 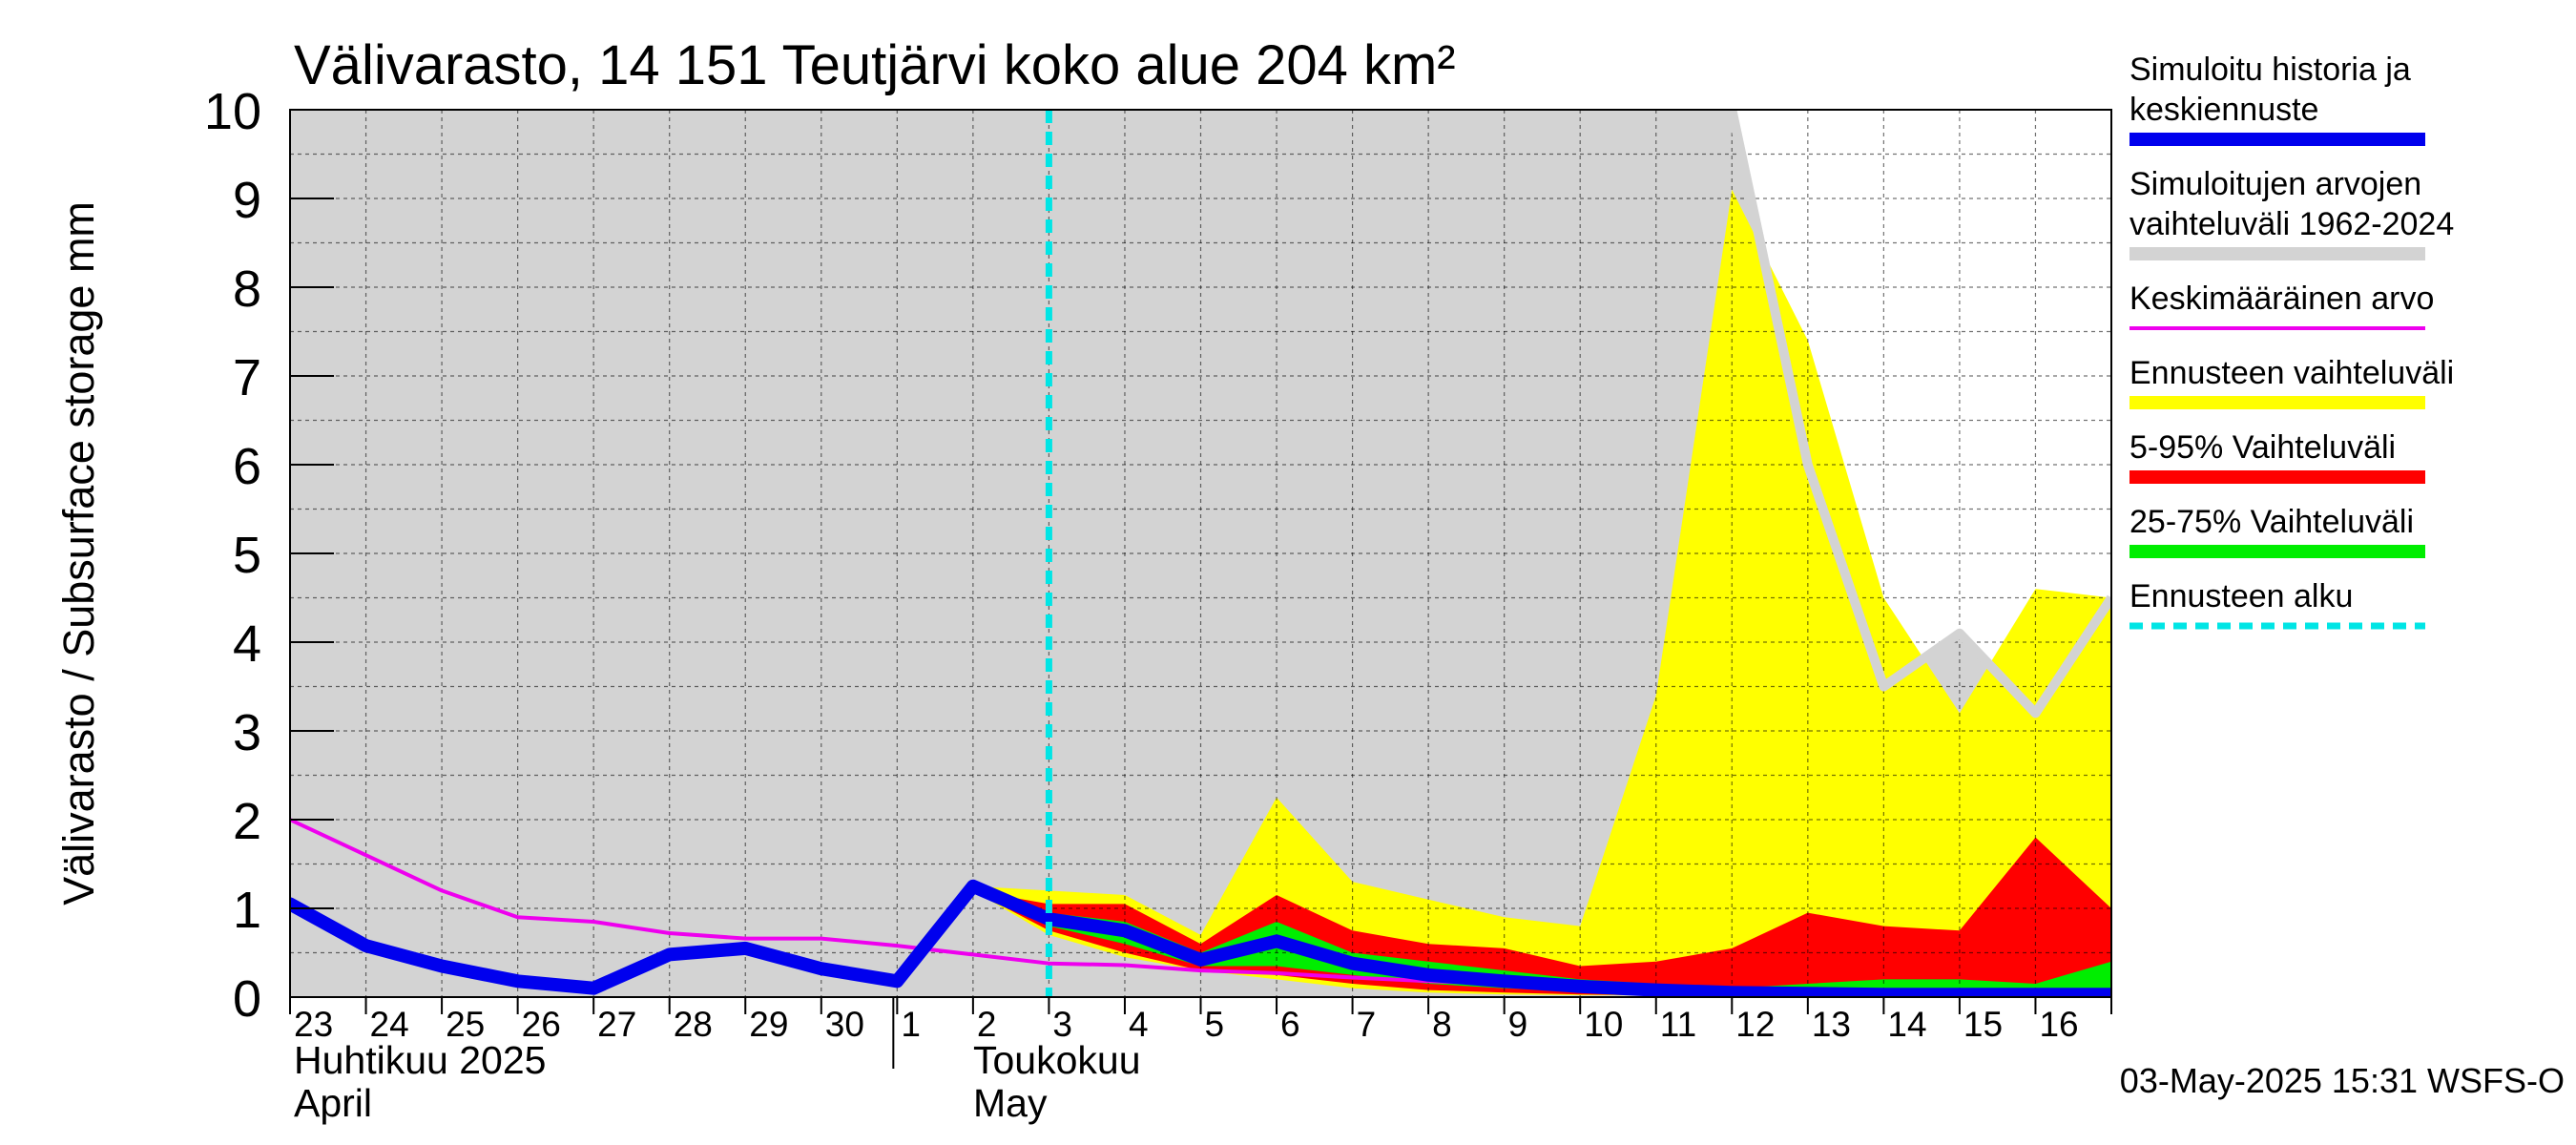 What do you see at coordinates (333, 1103) in the screenshot?
I see `month-label-april-en: April` at bounding box center [333, 1103].